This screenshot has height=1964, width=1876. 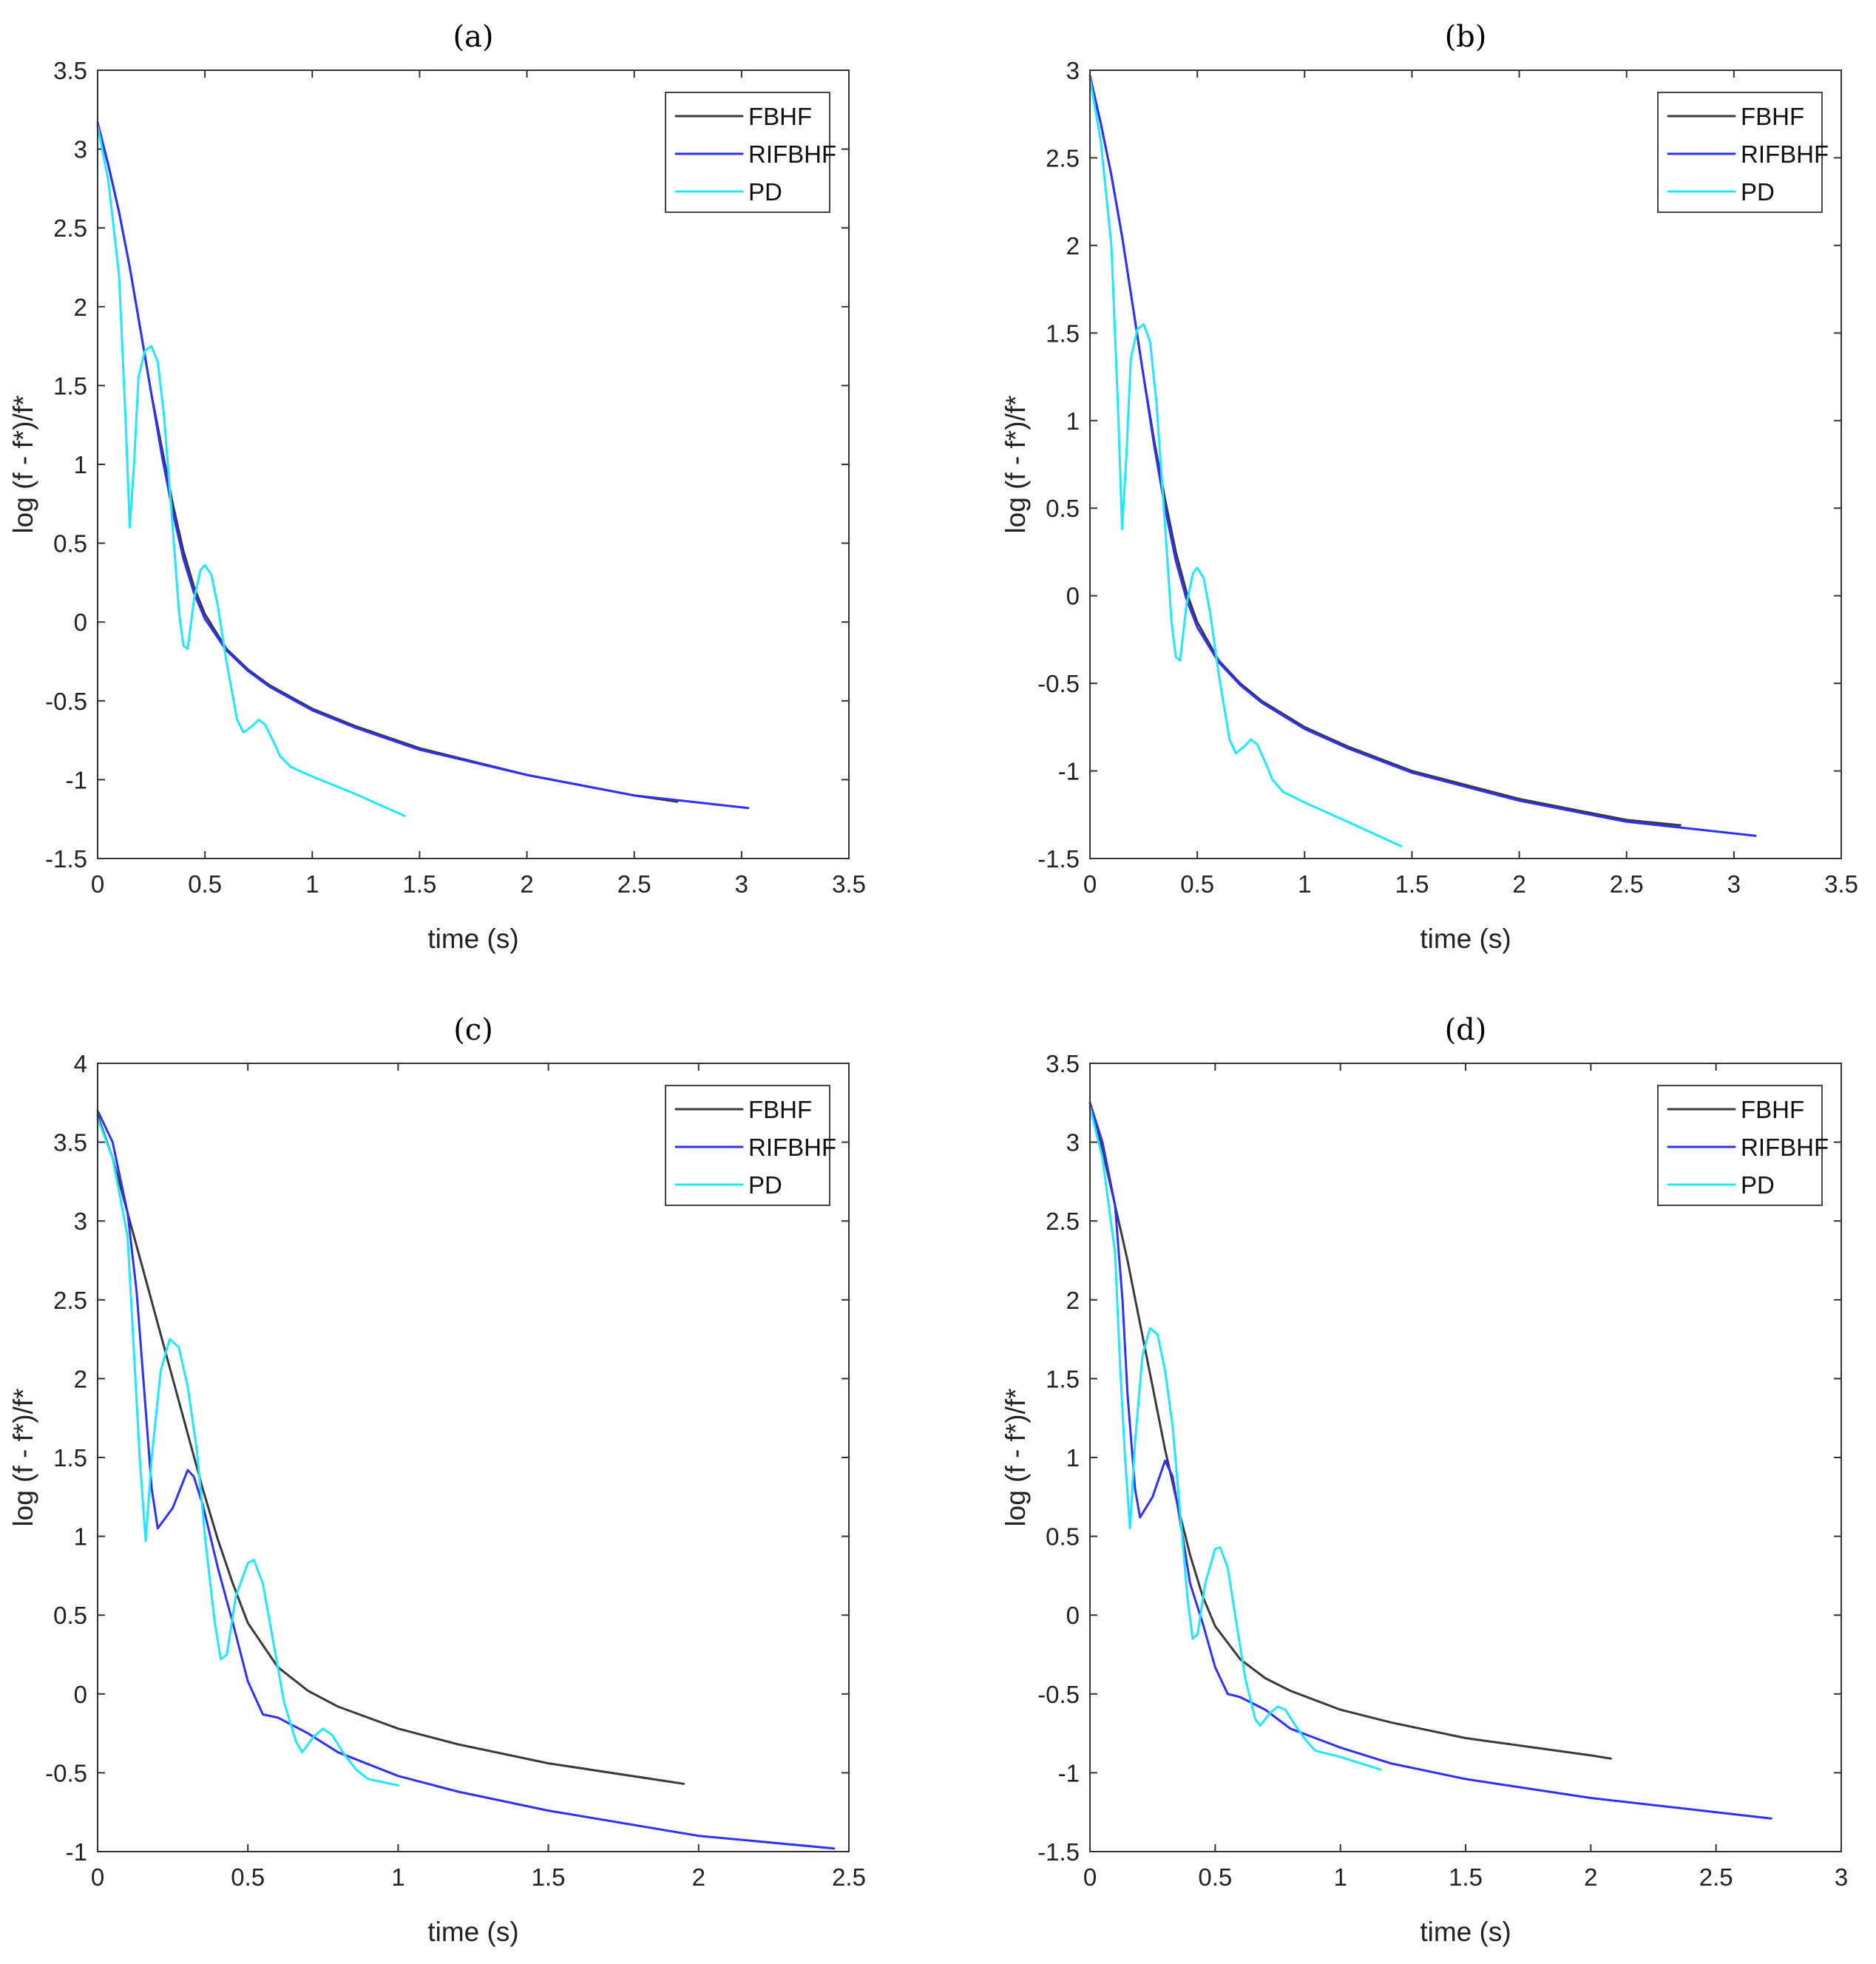 What do you see at coordinates (473, 37) in the screenshot?
I see `panel-title: (a)` at bounding box center [473, 37].